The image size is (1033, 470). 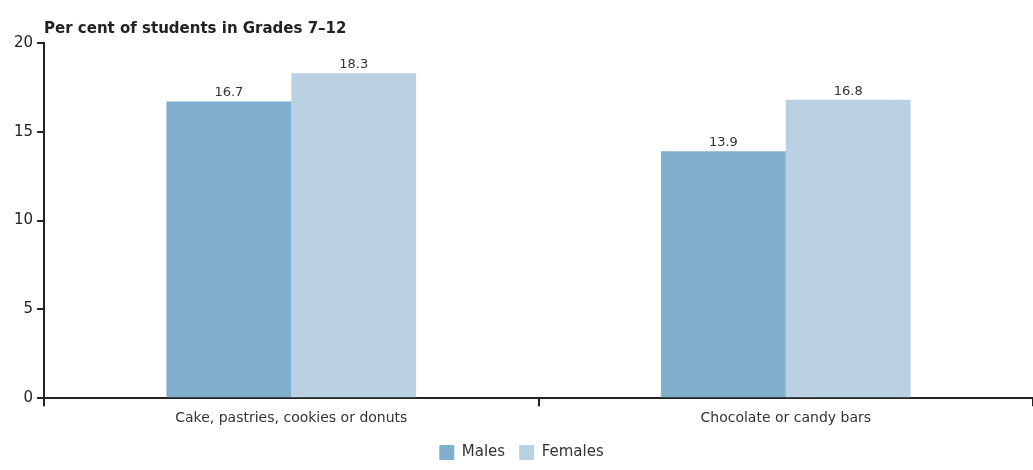 What do you see at coordinates (291, 417) in the screenshot?
I see `x-tick-label: Cake, pastries, cookies or donuts` at bounding box center [291, 417].